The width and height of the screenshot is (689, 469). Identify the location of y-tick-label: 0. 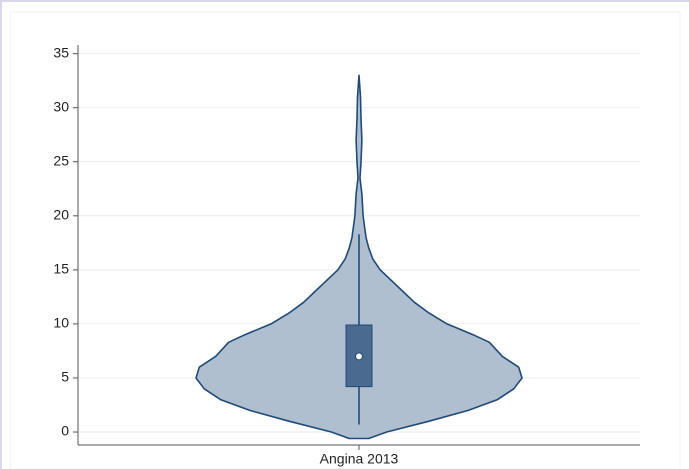
(65, 431).